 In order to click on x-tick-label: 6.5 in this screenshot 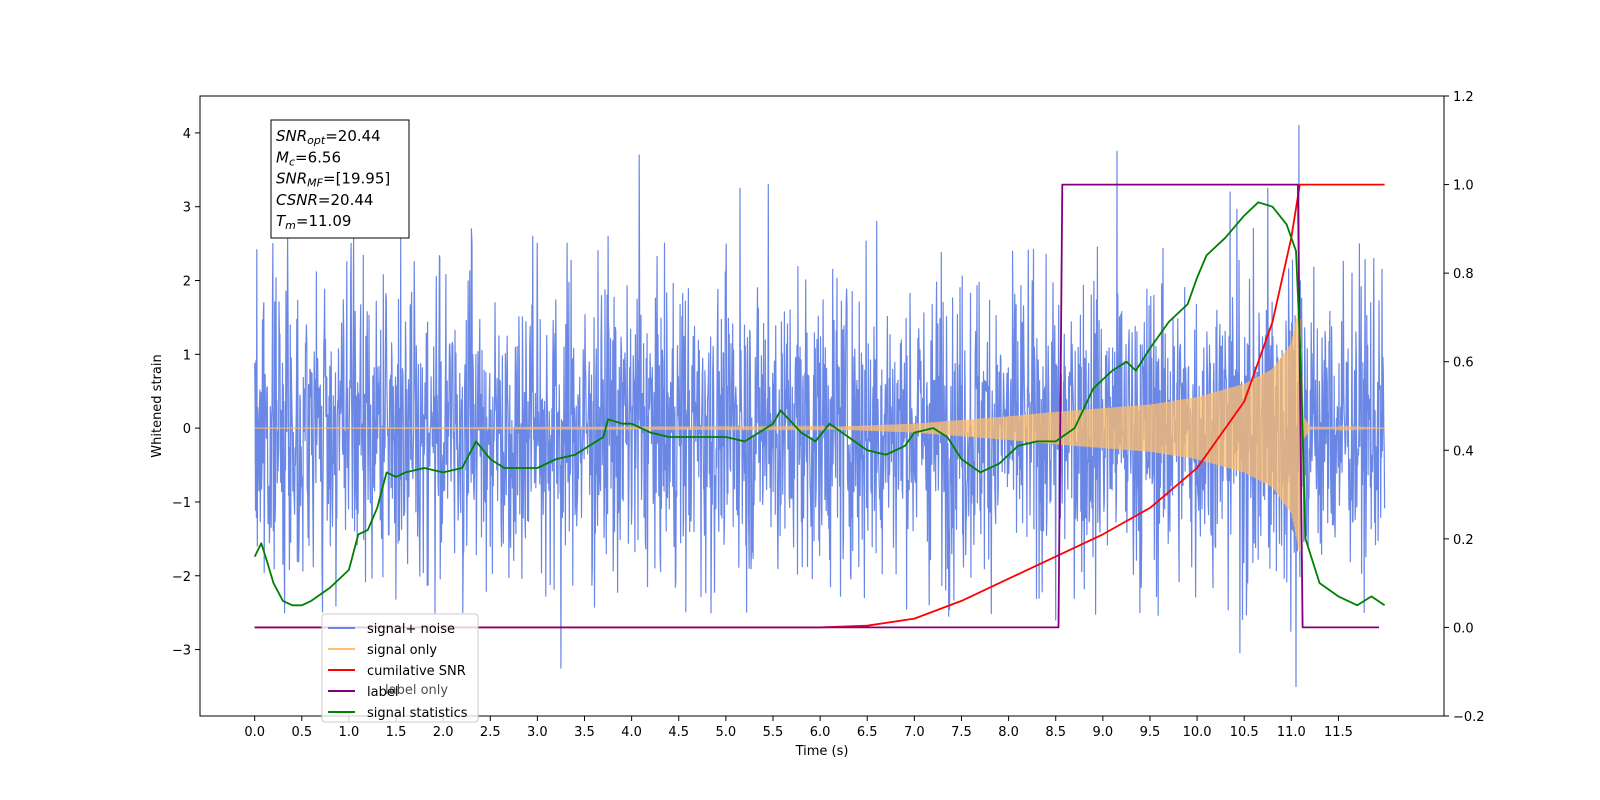, I will do `click(867, 732)`.